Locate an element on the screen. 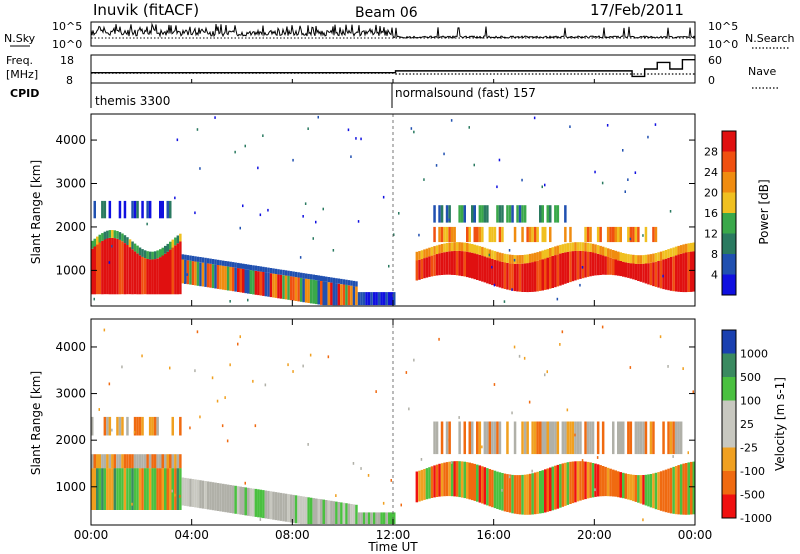  cpid-band: themis 3300 normalsound (fast) 157 is located at coordinates (313, 95).